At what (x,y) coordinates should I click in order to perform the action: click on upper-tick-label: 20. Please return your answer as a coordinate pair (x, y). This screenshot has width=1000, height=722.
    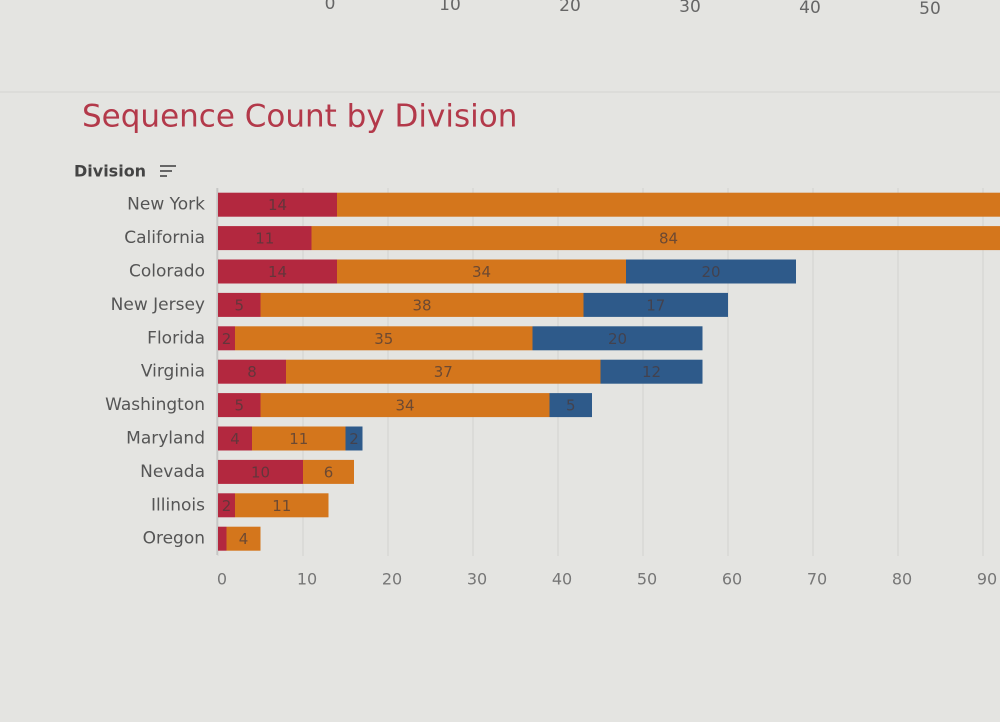
    Looking at the image, I should click on (570, 8).